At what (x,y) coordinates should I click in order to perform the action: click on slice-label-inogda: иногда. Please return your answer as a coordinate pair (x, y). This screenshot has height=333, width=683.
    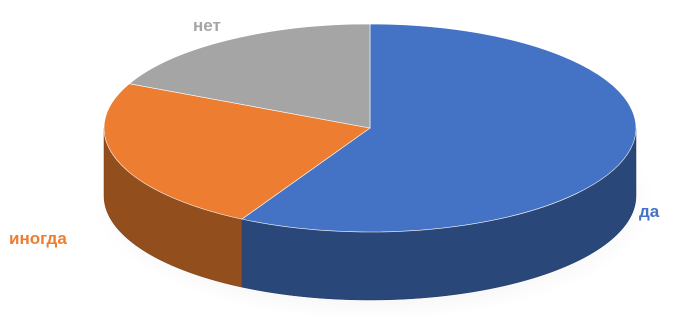
    Looking at the image, I should click on (38, 238).